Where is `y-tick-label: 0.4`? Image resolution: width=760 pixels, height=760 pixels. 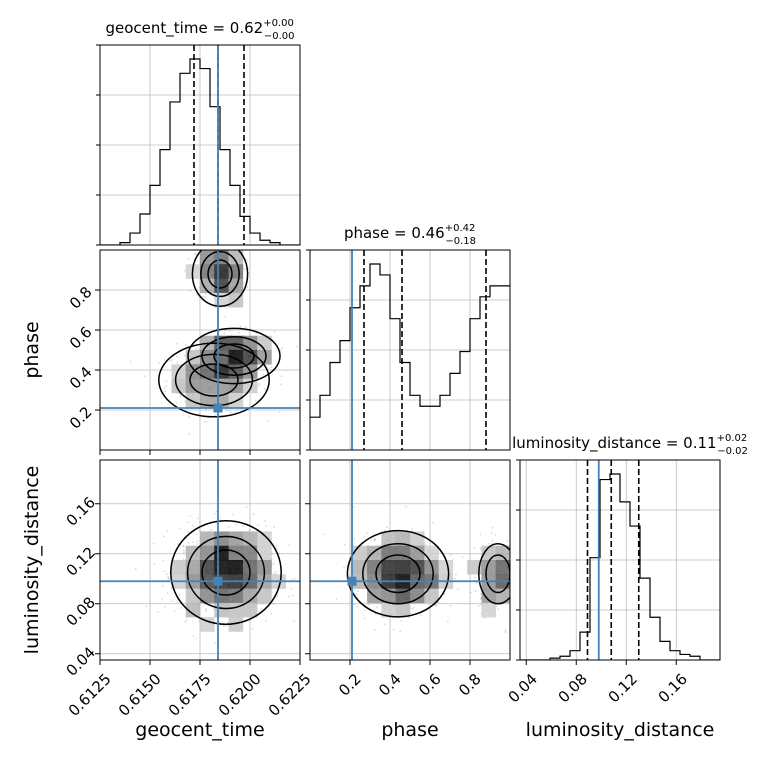
y-tick-label: 0.4 is located at coordinates (81, 378).